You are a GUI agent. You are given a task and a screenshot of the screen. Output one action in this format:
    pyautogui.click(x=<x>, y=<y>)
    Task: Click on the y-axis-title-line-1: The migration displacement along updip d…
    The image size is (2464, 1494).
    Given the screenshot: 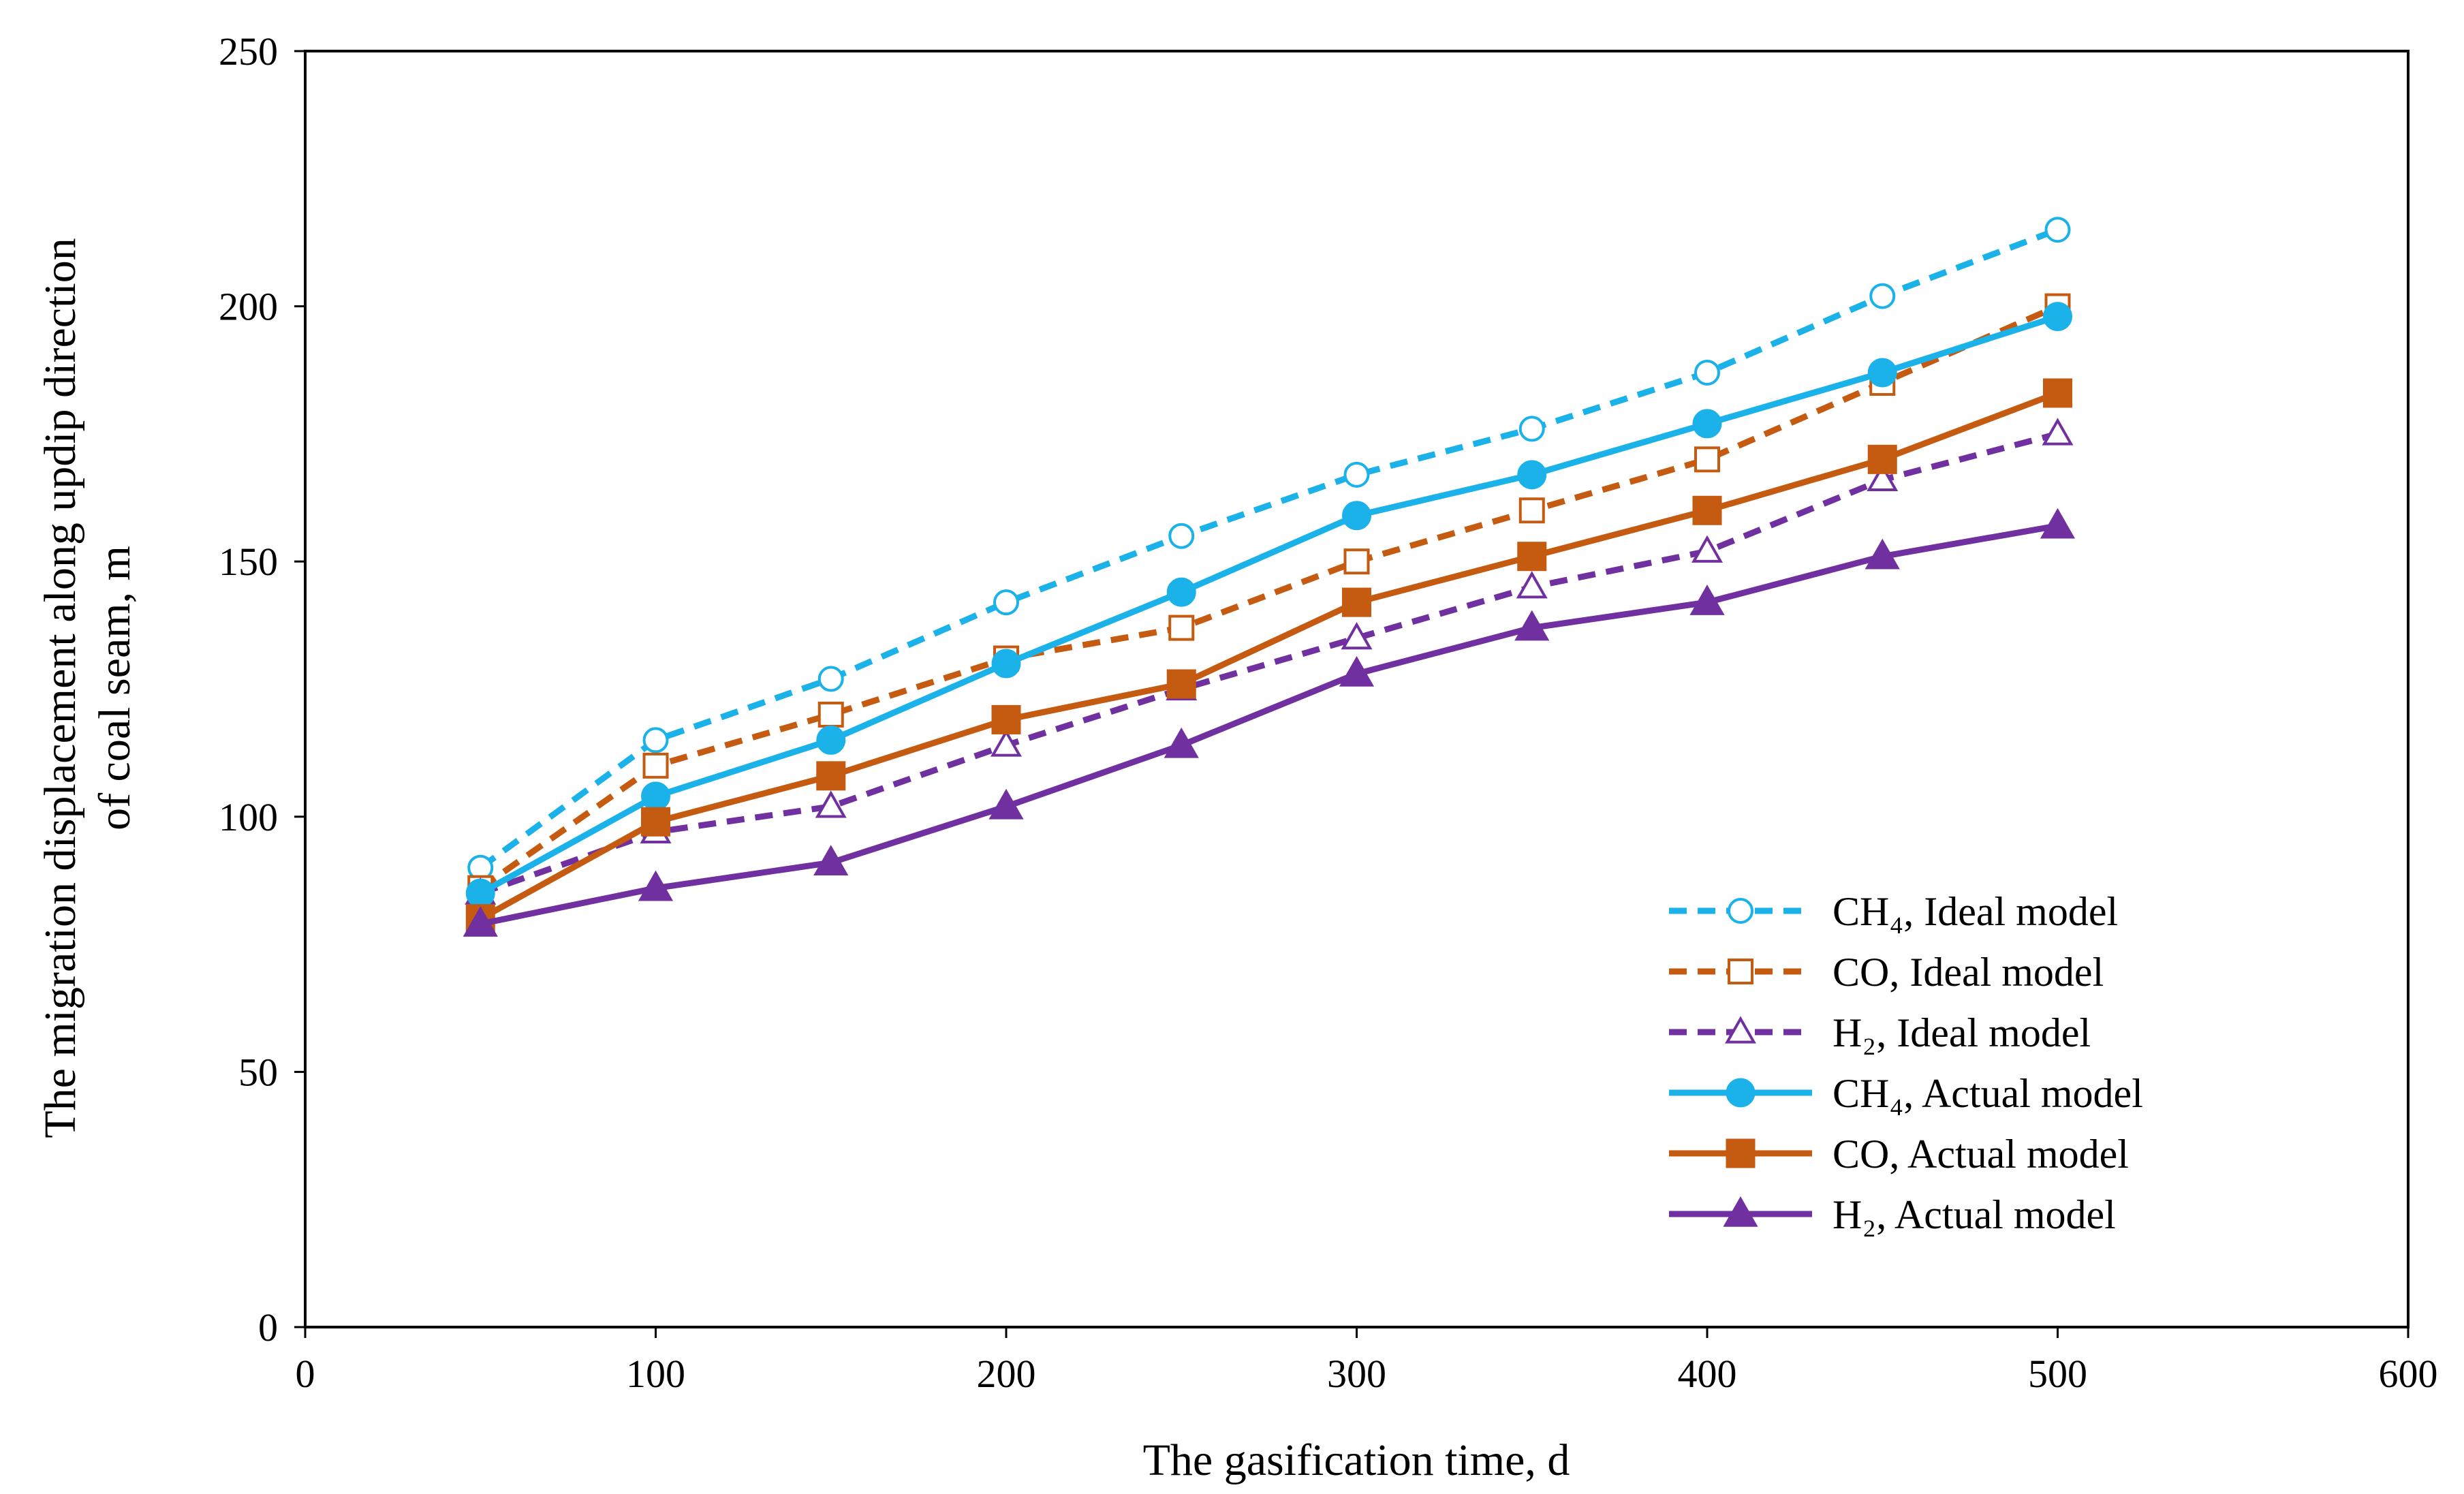 What is the action you would take?
    pyautogui.click(x=60, y=688)
    